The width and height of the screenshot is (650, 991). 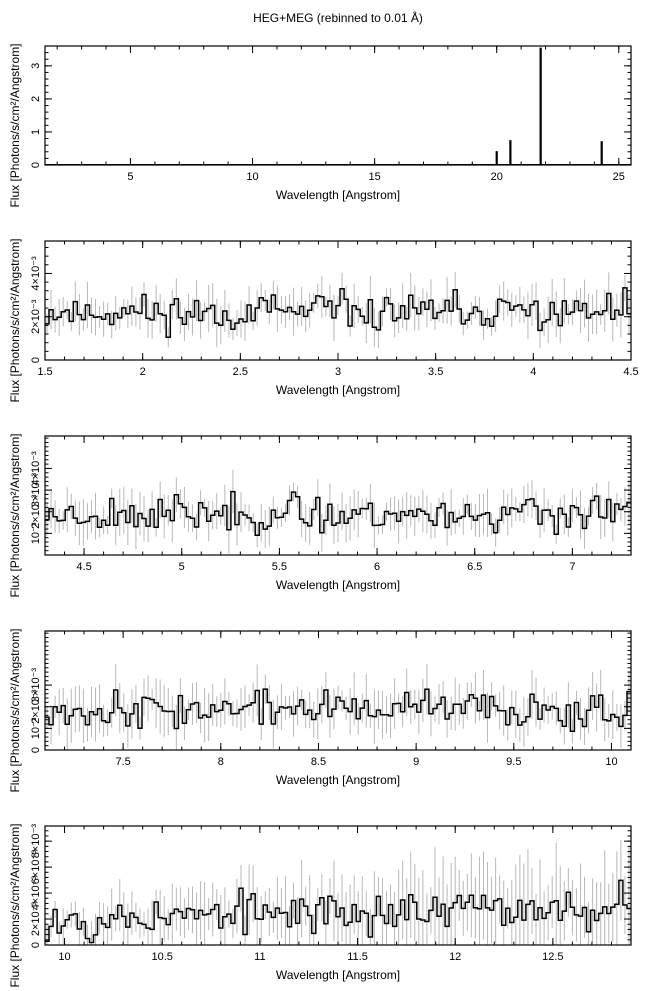 What do you see at coordinates (259, 957) in the screenshot?
I see `x-tick-label: 11` at bounding box center [259, 957].